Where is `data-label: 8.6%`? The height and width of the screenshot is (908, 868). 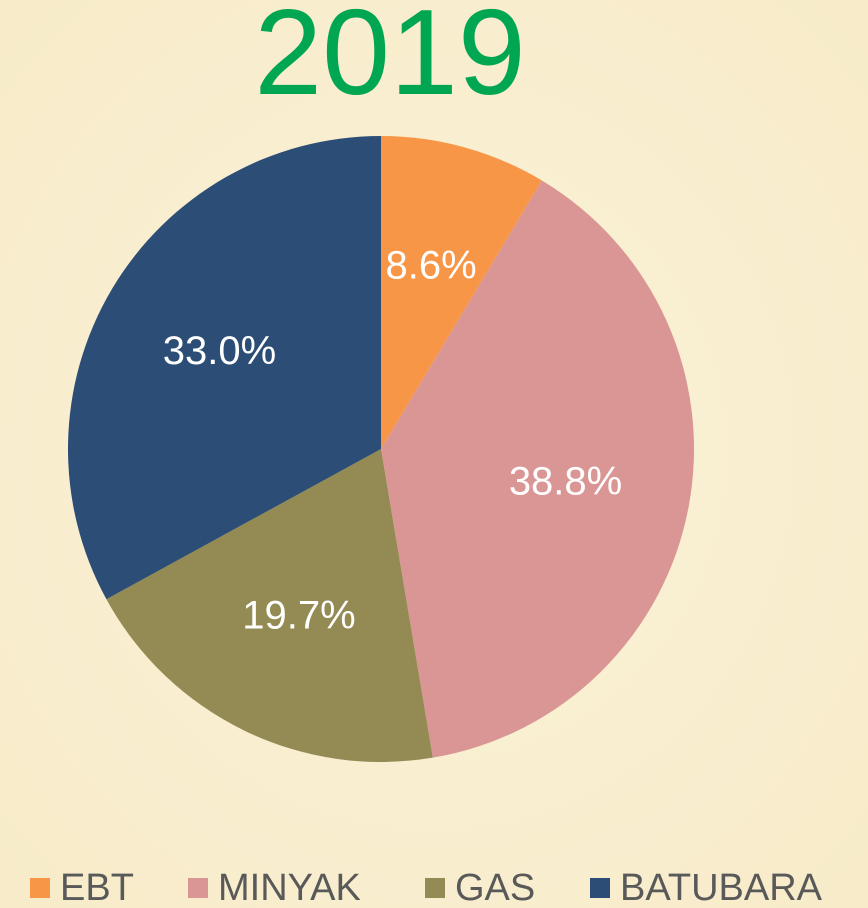 data-label: 8.6% is located at coordinates (430, 266).